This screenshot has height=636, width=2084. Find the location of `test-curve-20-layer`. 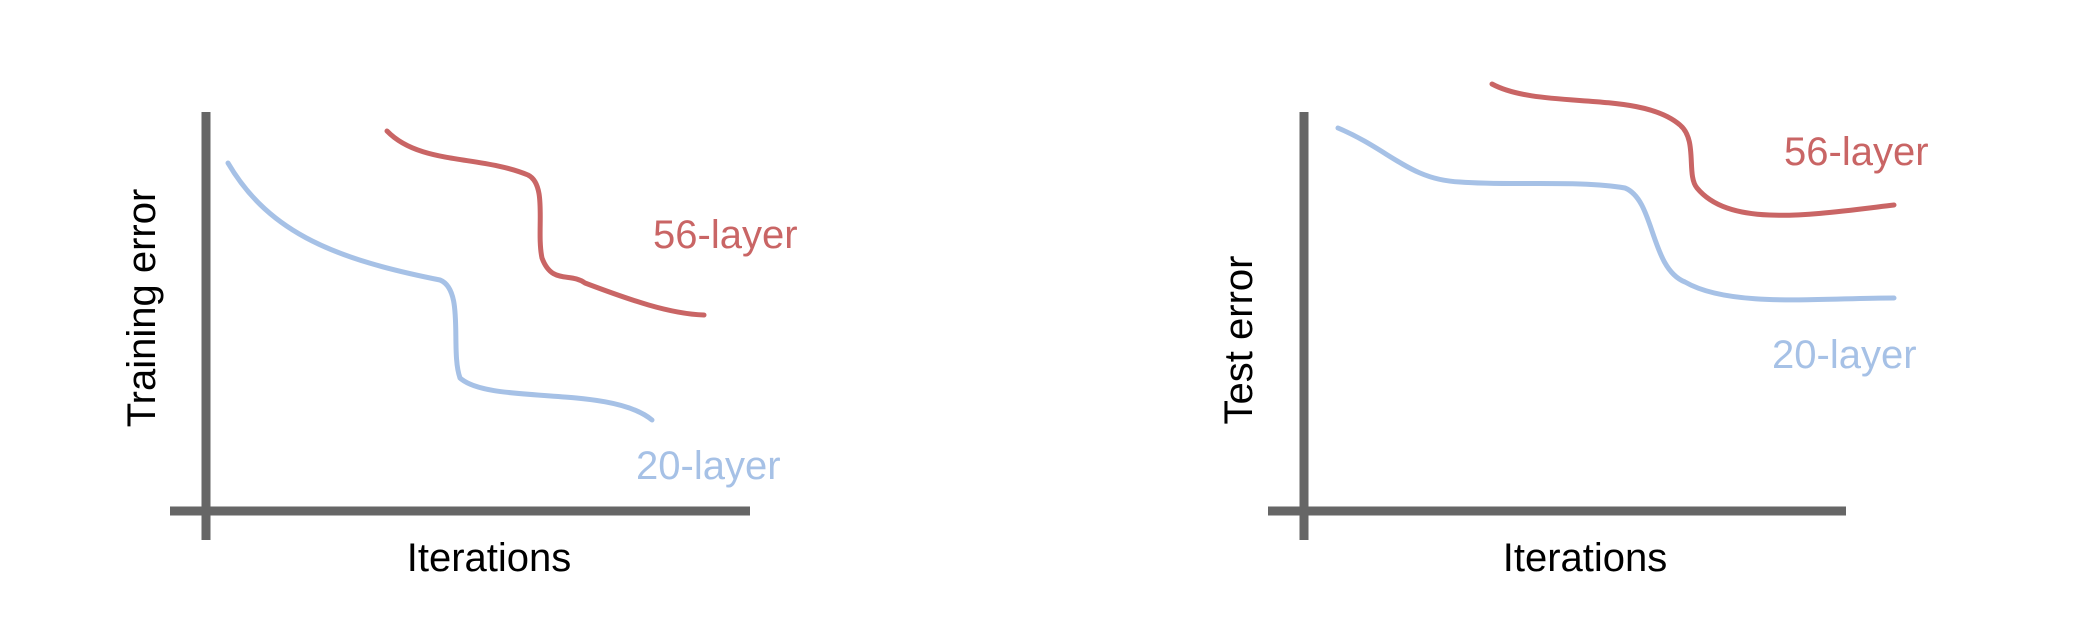

test-curve-20-layer is located at coordinates (1616, 214).